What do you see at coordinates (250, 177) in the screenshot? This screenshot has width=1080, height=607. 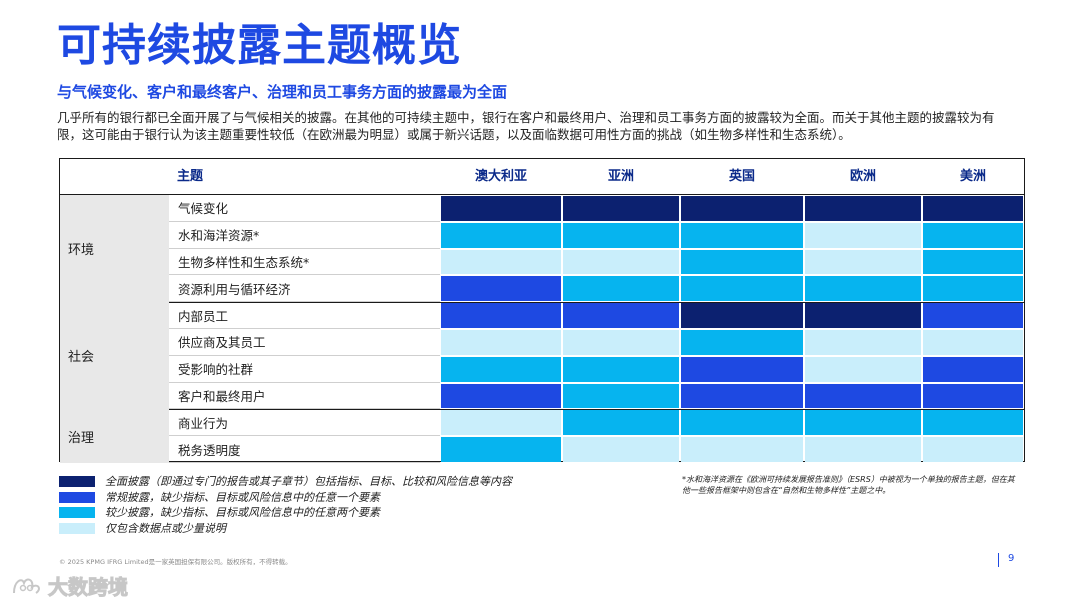 I see `topic-header: 主题` at bounding box center [250, 177].